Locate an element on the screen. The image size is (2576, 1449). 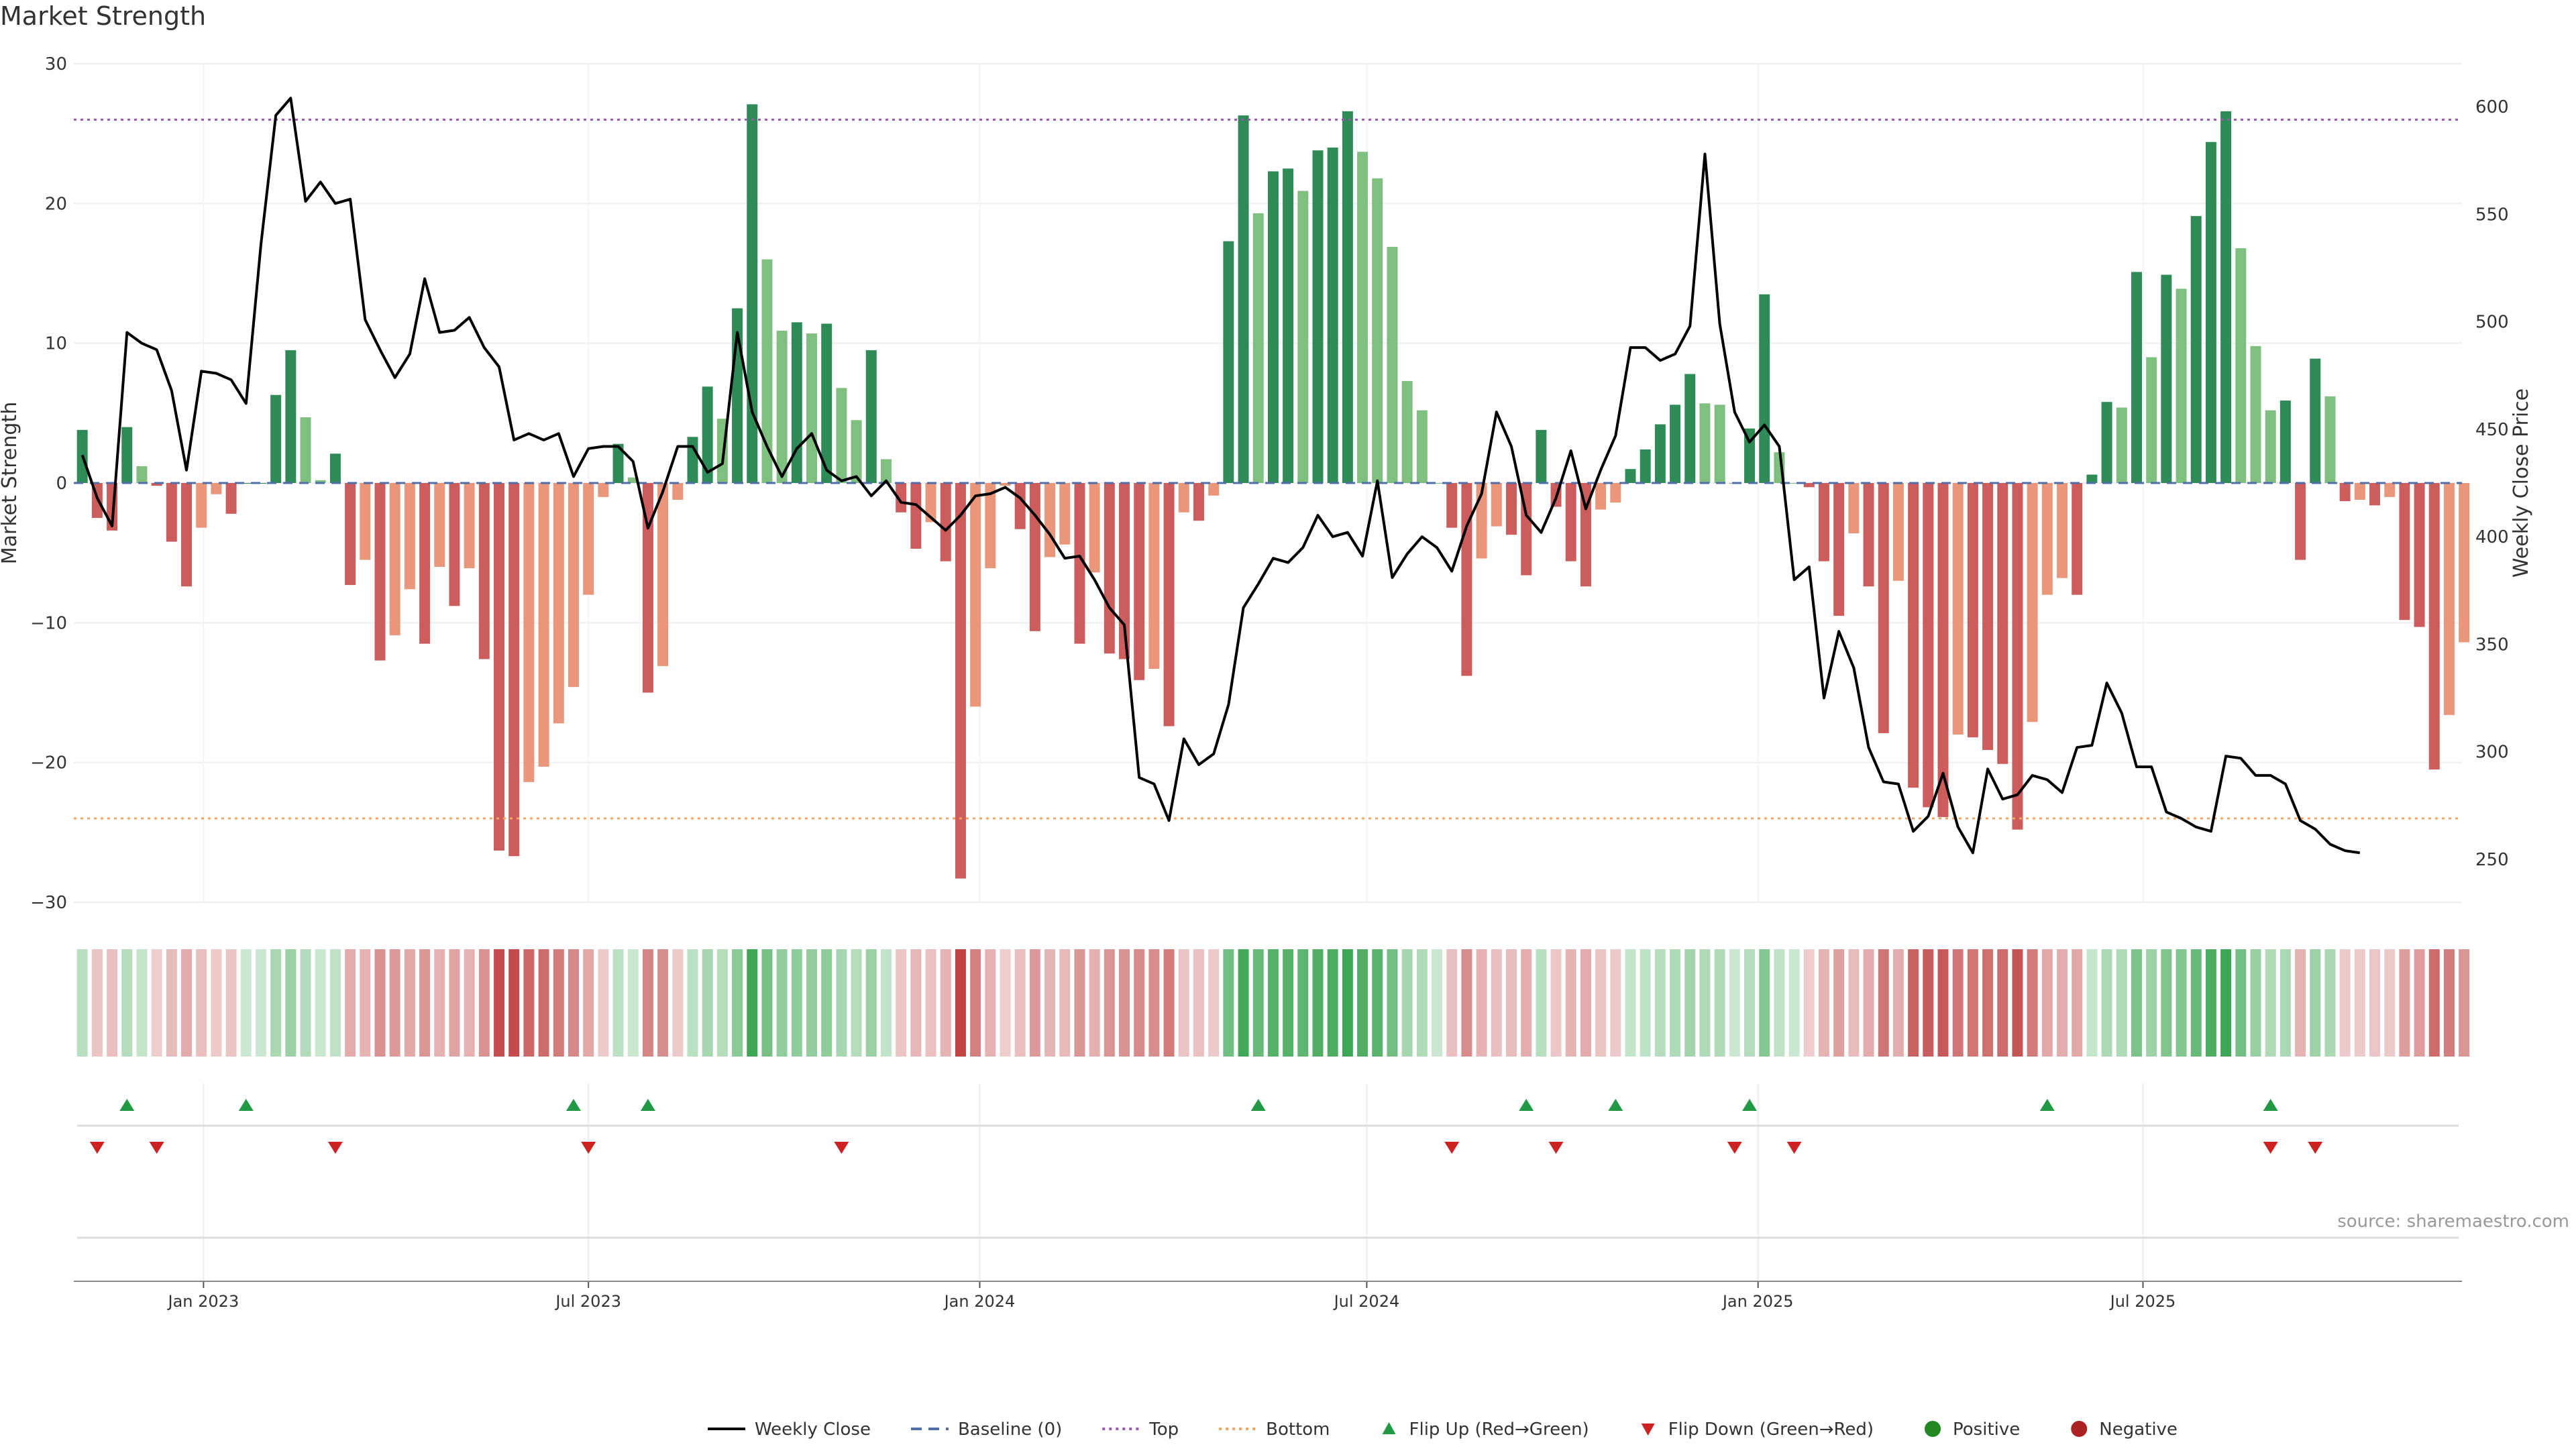
y-tick-label: 10 is located at coordinates (56, 344).